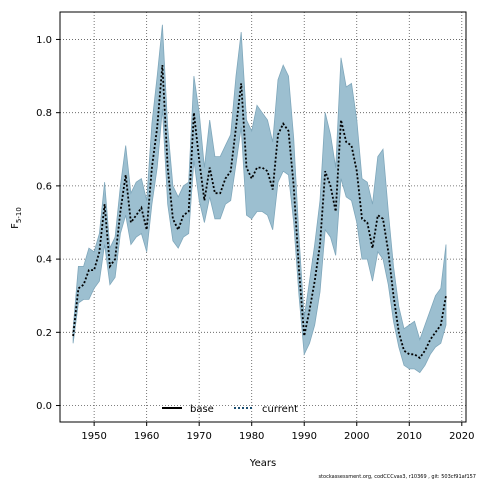 This screenshot has width=480, height=480. I want to click on x-tick-label: 2000, so click(356, 436).